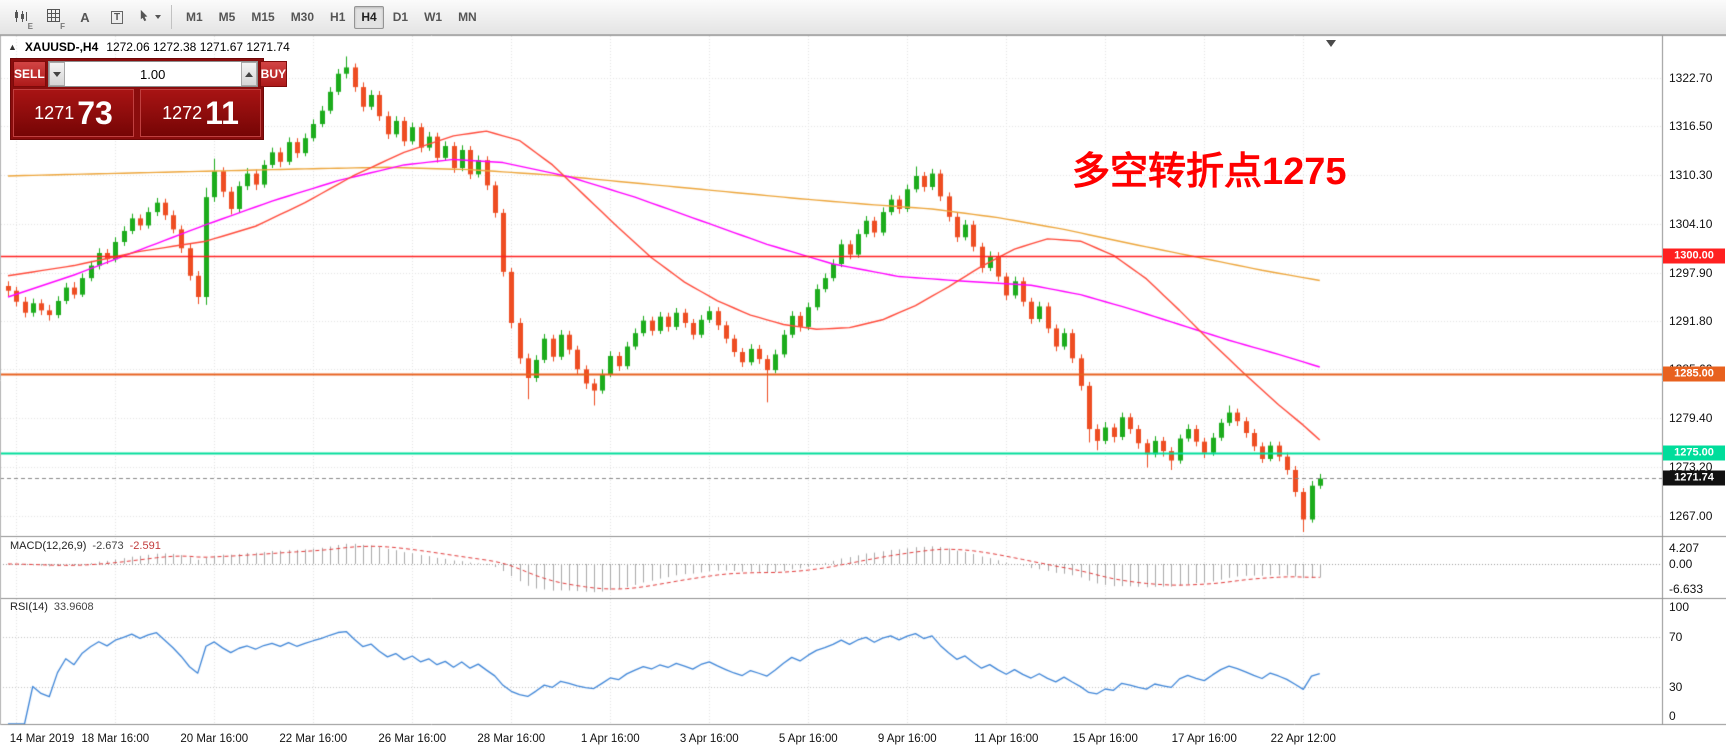  Describe the element at coordinates (29, 607) in the screenshot. I see `rsi-name: RSI(14)` at that location.